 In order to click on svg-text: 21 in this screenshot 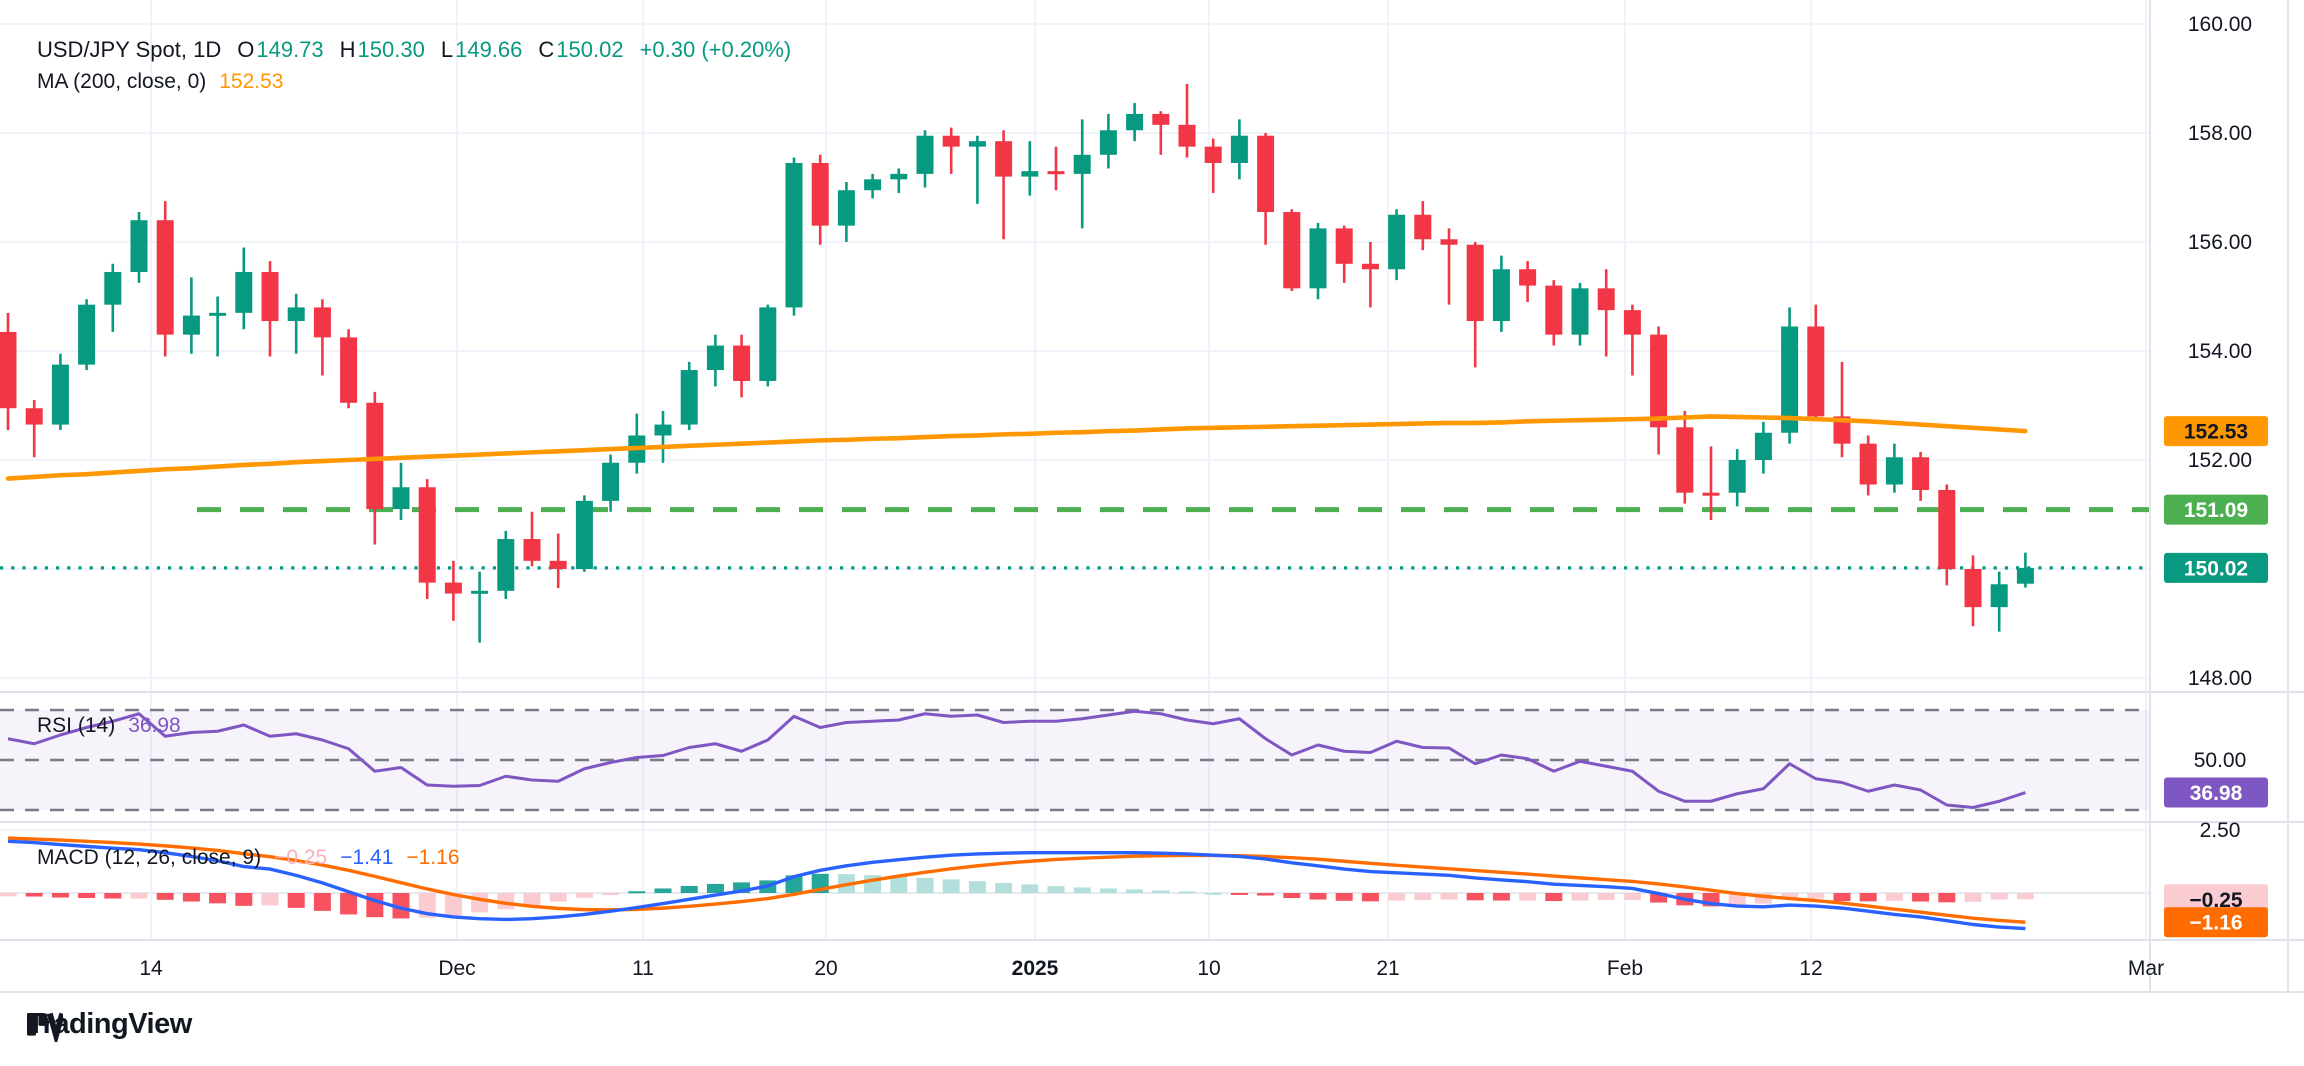, I will do `click(1387, 968)`.